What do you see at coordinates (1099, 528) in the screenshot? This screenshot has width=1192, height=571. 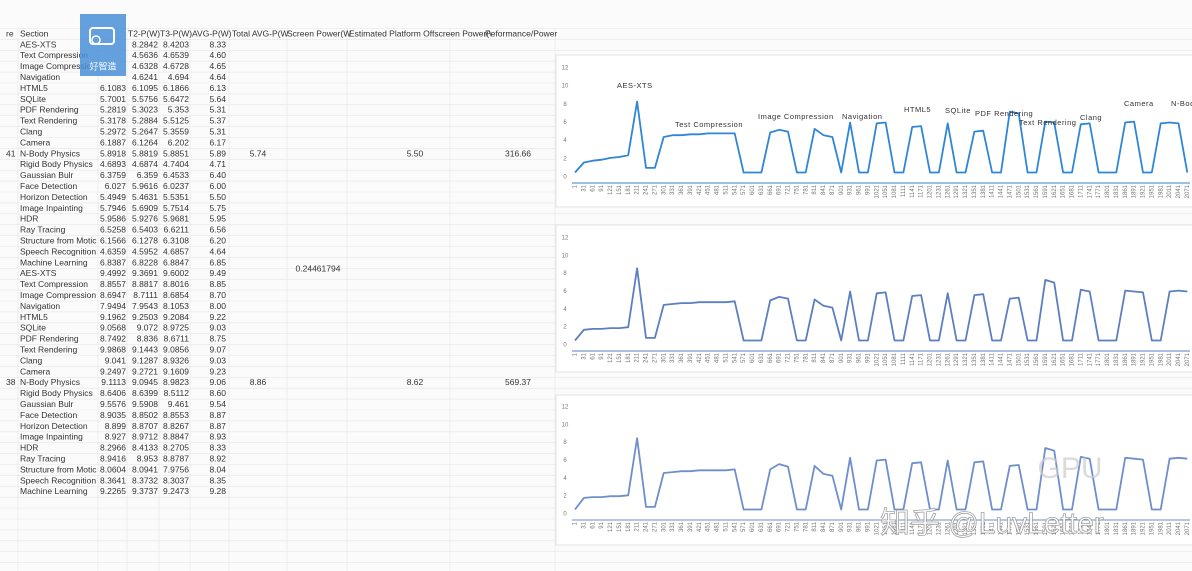 I see `x-tick-label: 1771` at bounding box center [1099, 528].